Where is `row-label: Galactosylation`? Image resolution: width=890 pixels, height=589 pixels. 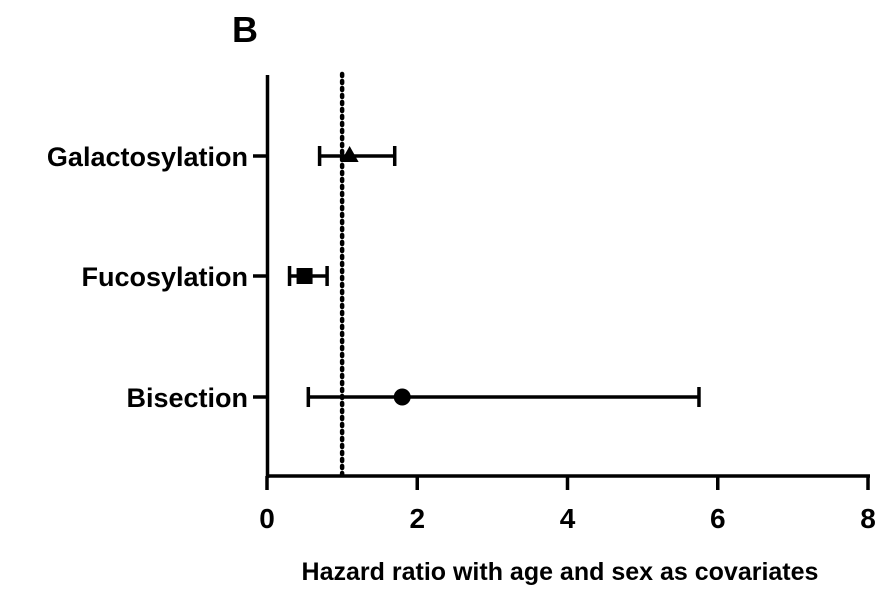
row-label: Galactosylation is located at coordinates (147, 157).